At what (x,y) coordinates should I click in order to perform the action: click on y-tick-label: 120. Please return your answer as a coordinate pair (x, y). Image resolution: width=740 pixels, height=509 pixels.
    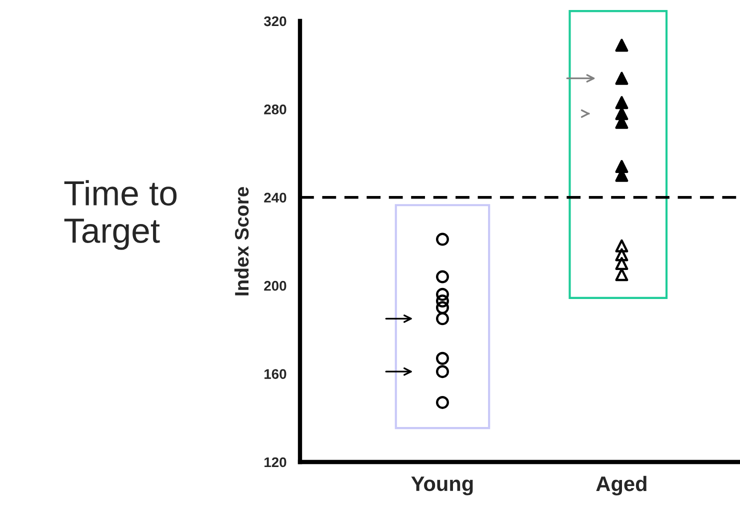
    Looking at the image, I should click on (275, 462).